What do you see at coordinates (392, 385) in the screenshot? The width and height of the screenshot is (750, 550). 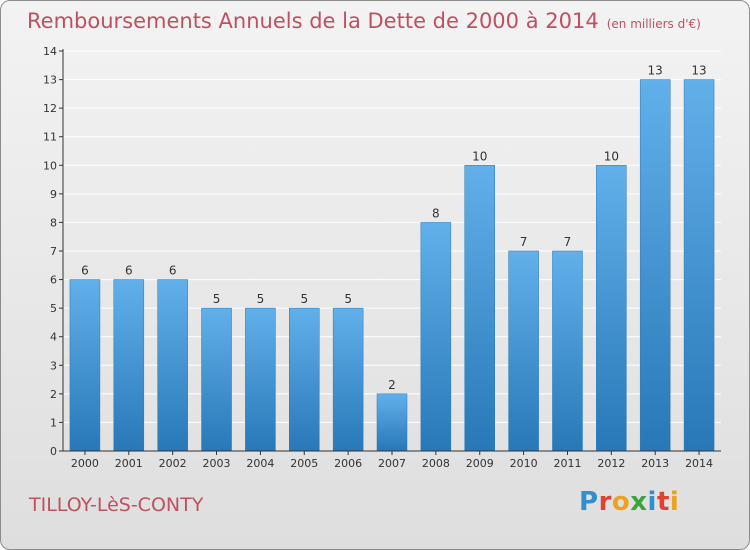 I see `bar-value-label: 2` at bounding box center [392, 385].